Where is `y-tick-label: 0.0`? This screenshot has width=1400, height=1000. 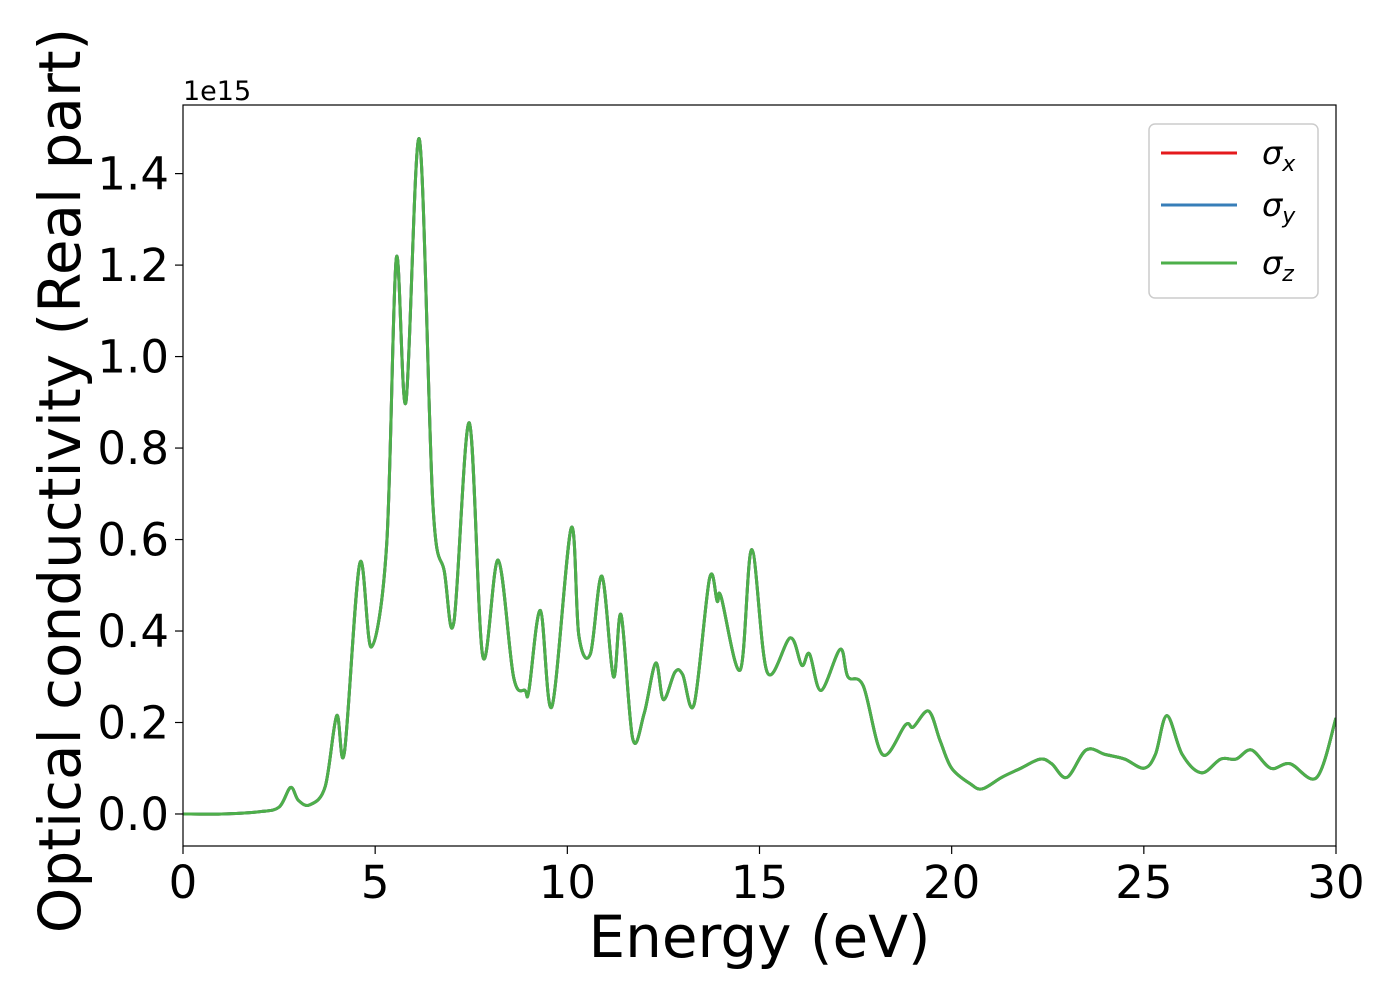 y-tick-label: 0.0 is located at coordinates (133, 814).